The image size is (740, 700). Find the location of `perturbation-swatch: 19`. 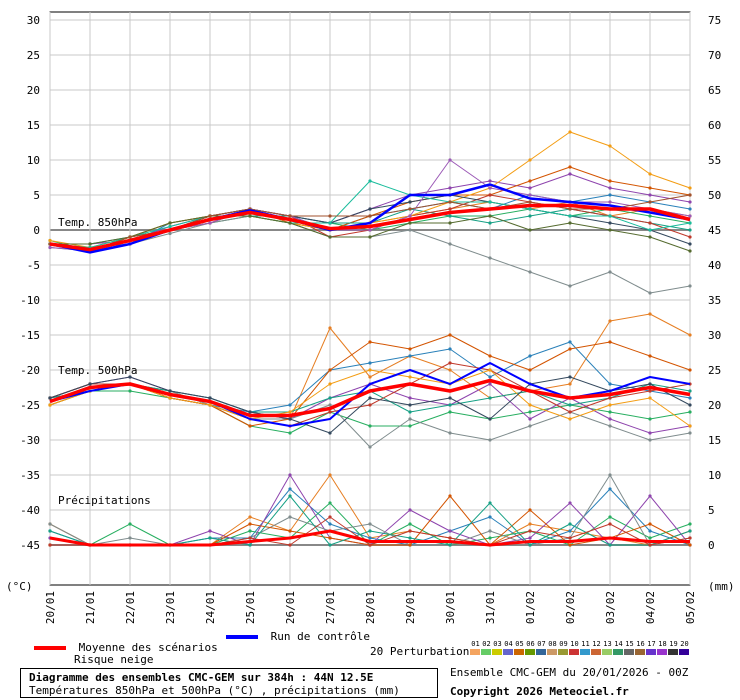

perturbation-swatch: 19 is located at coordinates (673, 647).